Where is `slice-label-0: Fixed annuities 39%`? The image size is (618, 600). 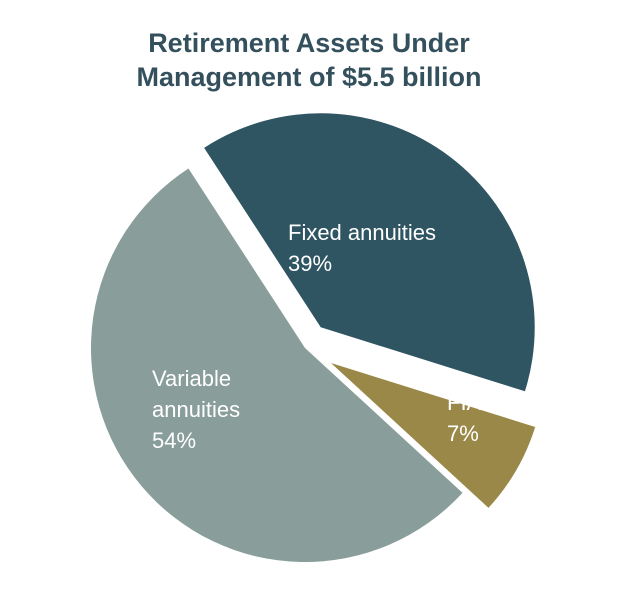 slice-label-0: Fixed annuities 39% is located at coordinates (362, 248).